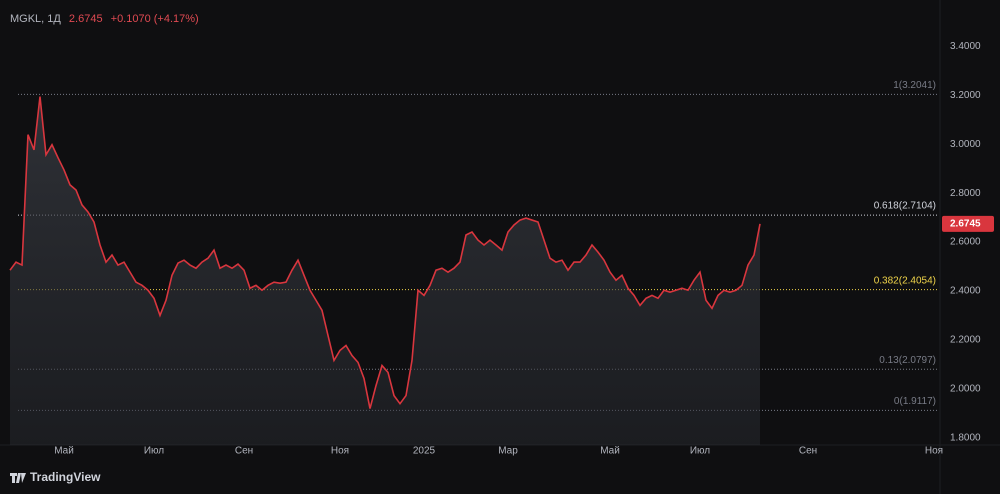  I want to click on change: +0.1070 (+4.17%), so click(154, 19).